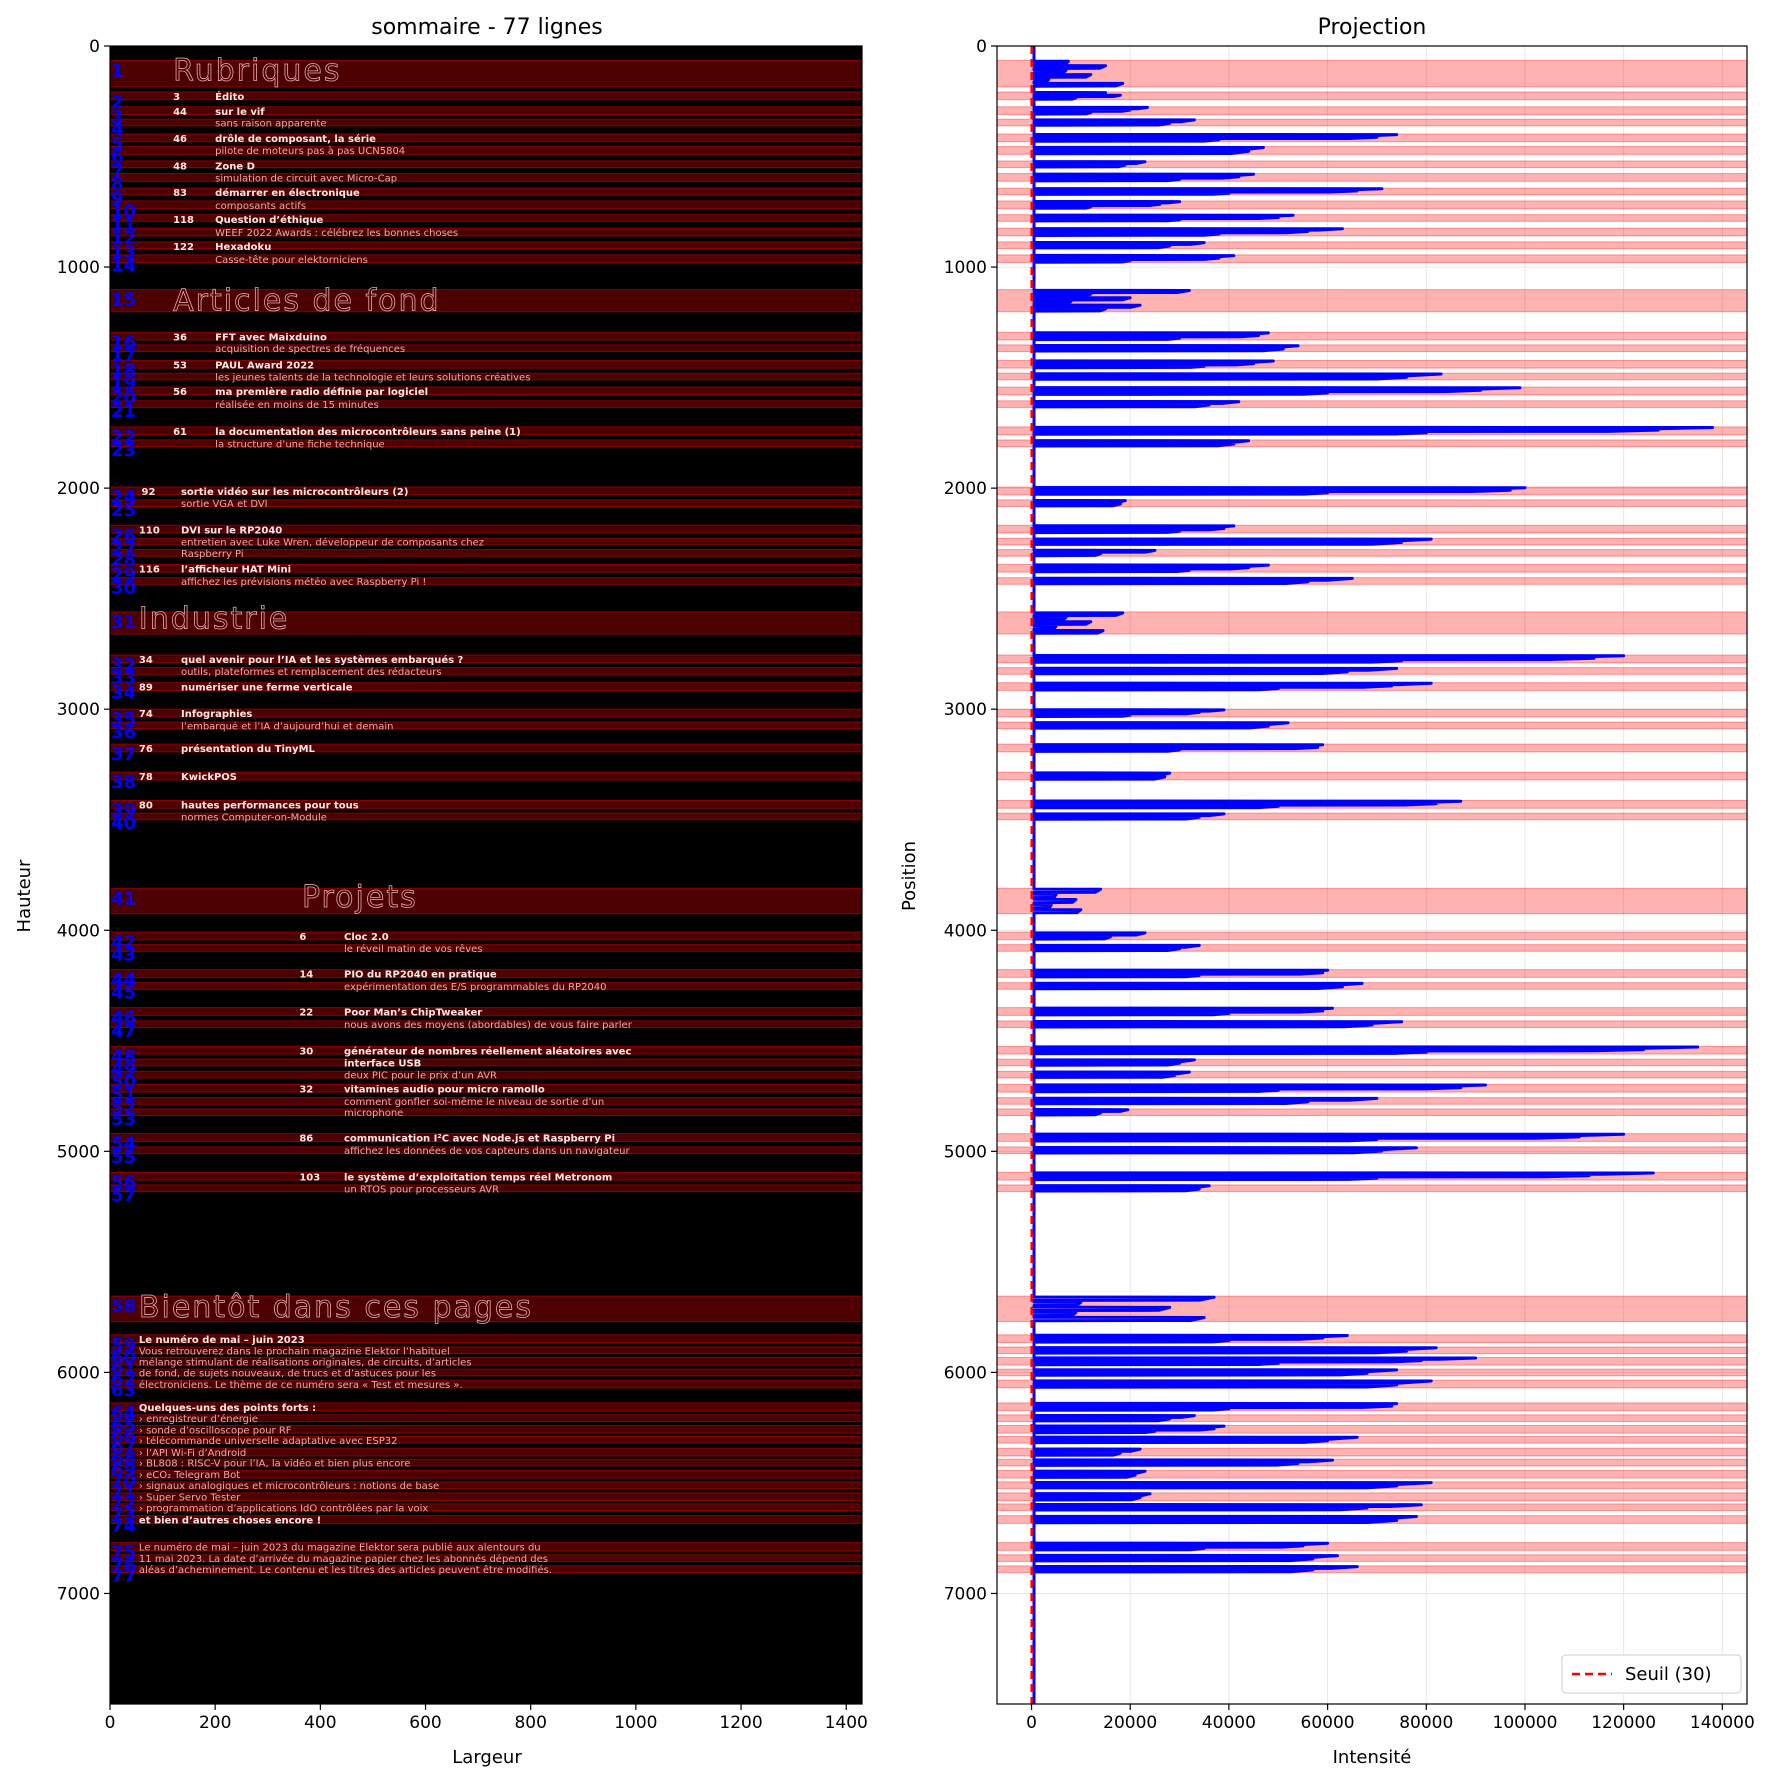  Describe the element at coordinates (123, 397) in the screenshot. I see `line-number-label: 20` at that location.